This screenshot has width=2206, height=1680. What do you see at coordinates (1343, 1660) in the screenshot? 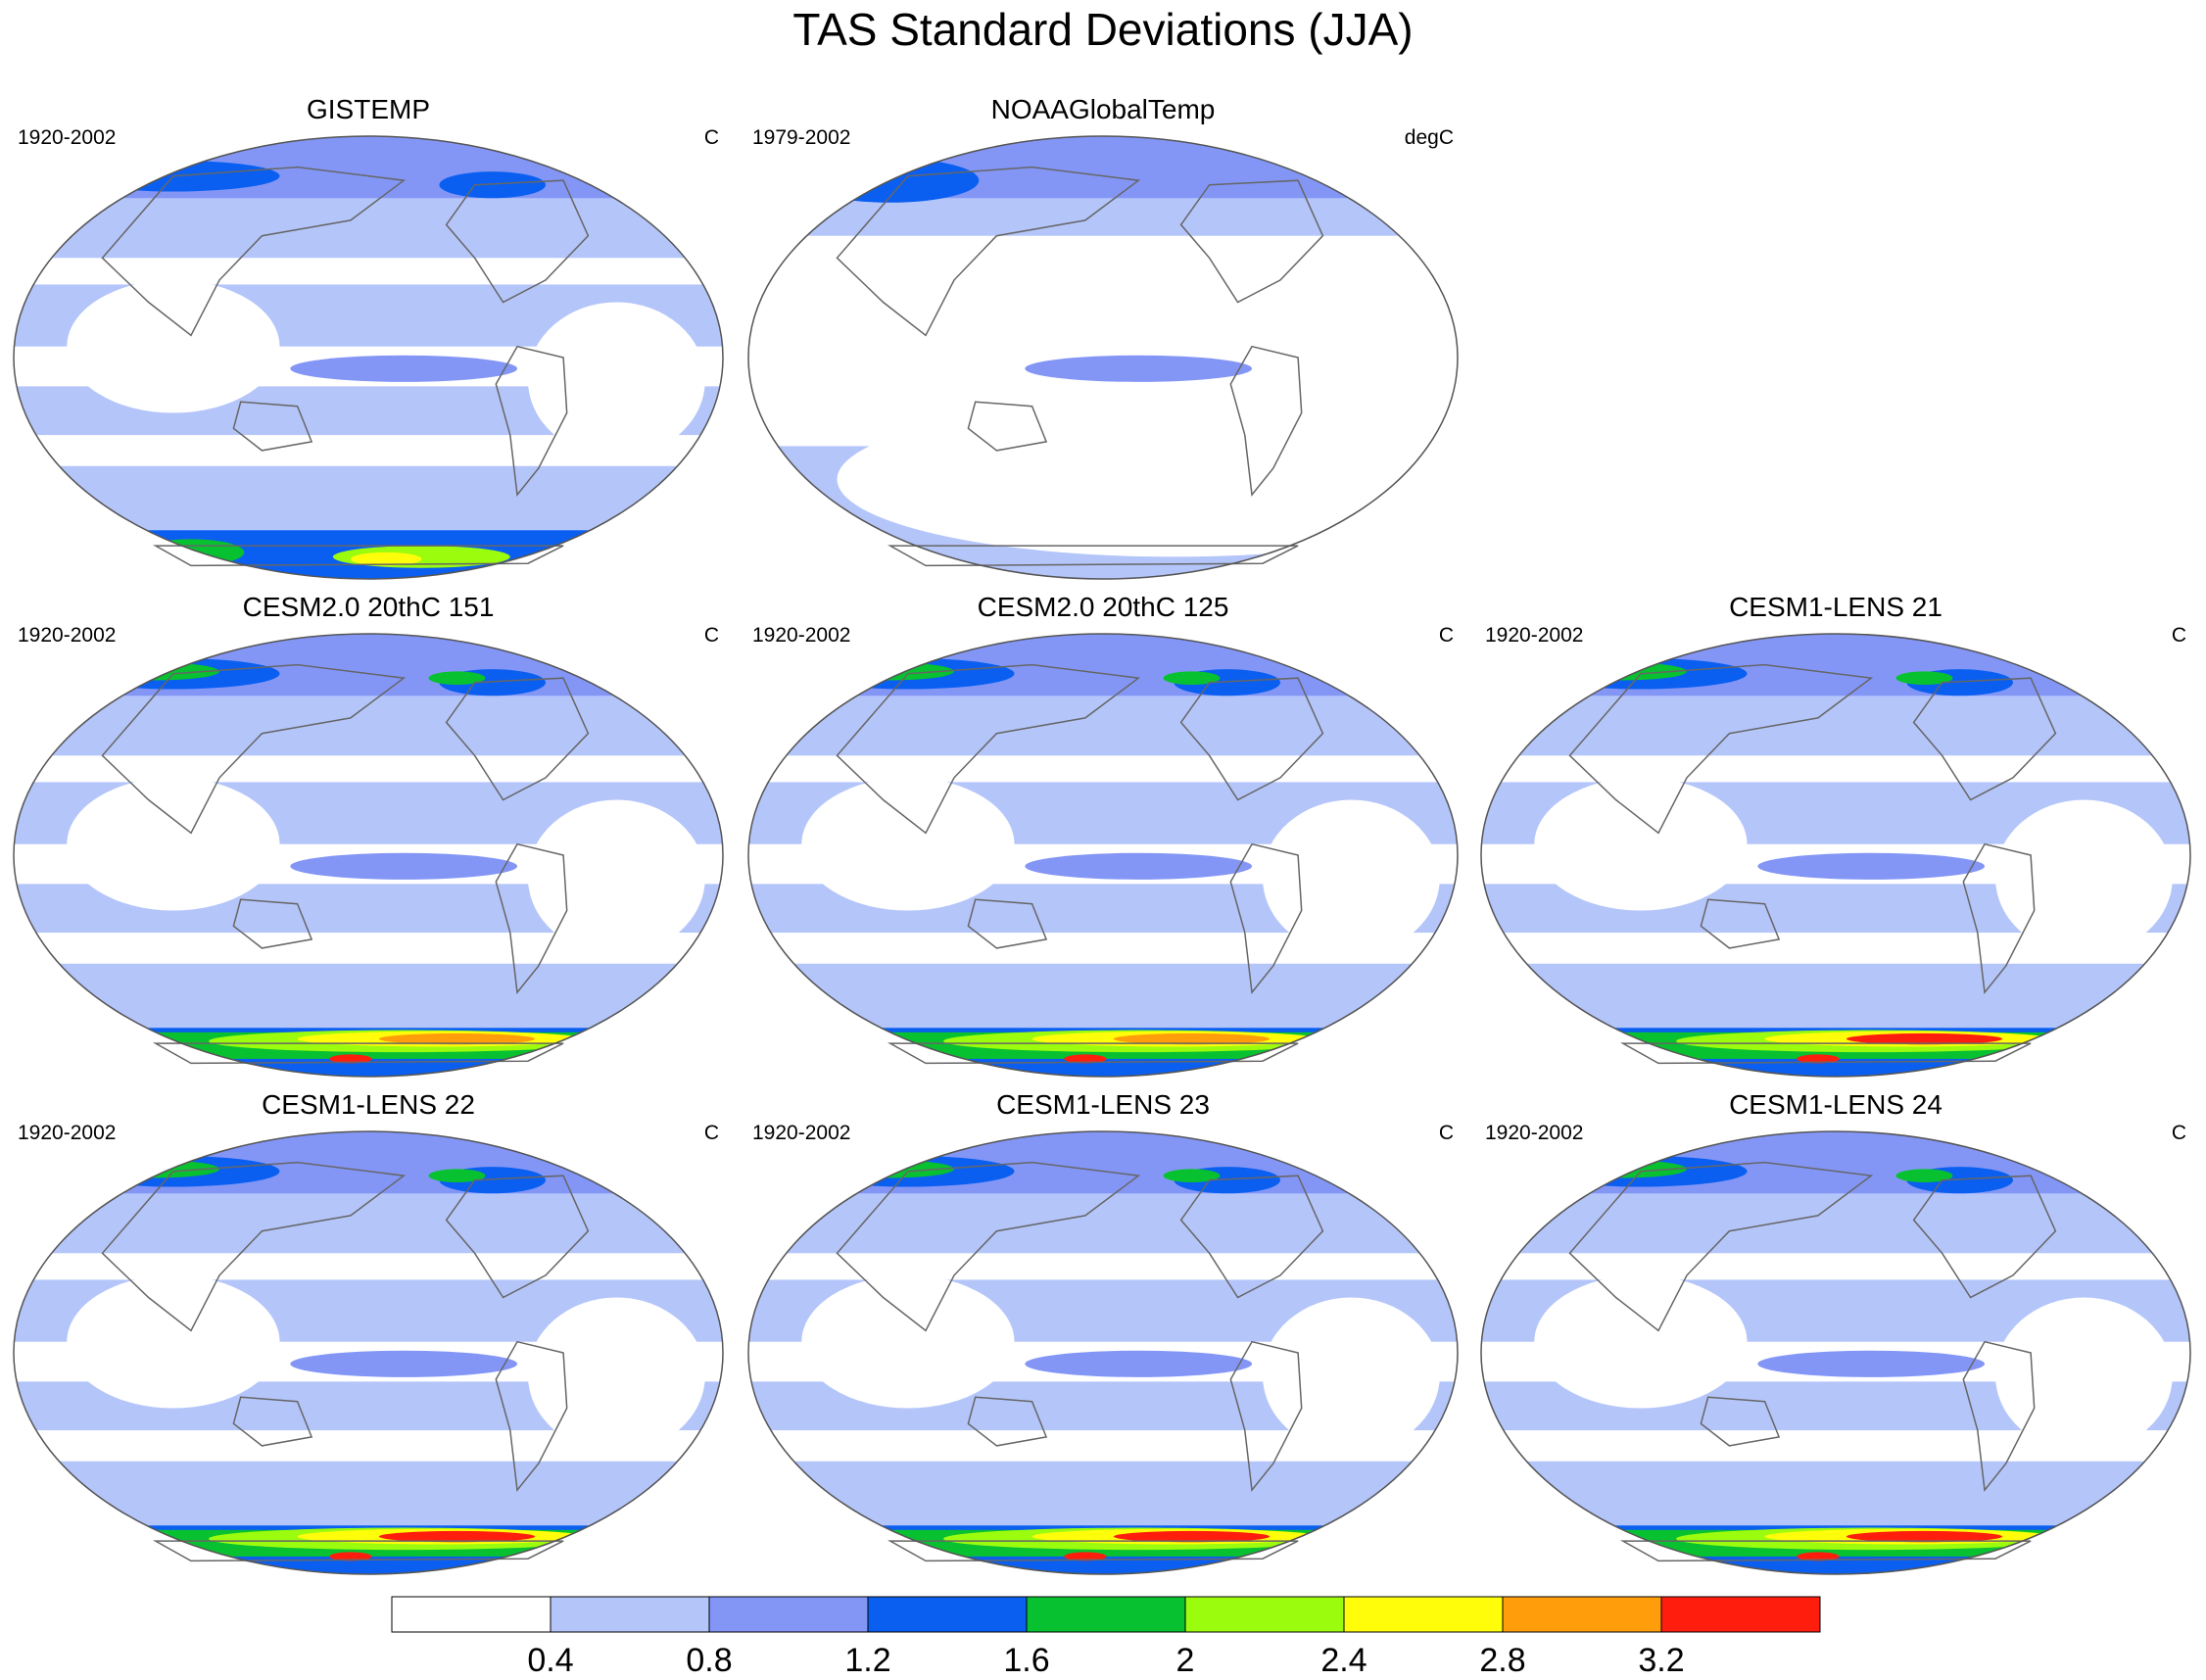
I see `colorbar-label: 2.4` at bounding box center [1343, 1660].